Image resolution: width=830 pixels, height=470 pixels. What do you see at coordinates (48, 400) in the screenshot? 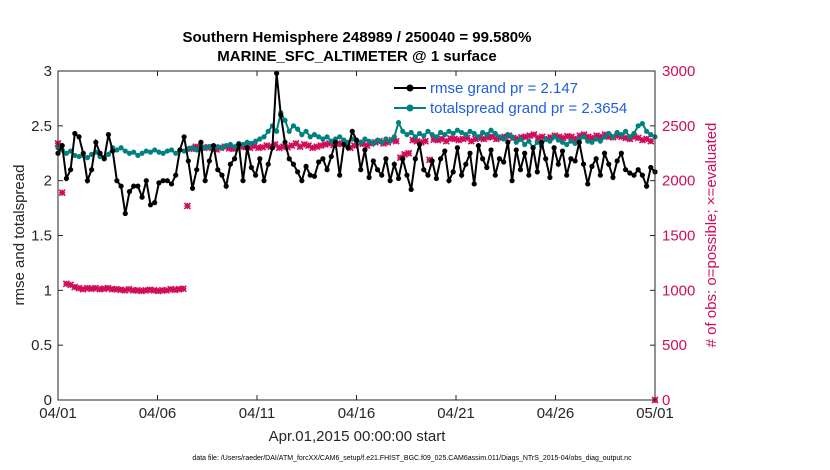
I see `y-tick-label: 0` at bounding box center [48, 400].